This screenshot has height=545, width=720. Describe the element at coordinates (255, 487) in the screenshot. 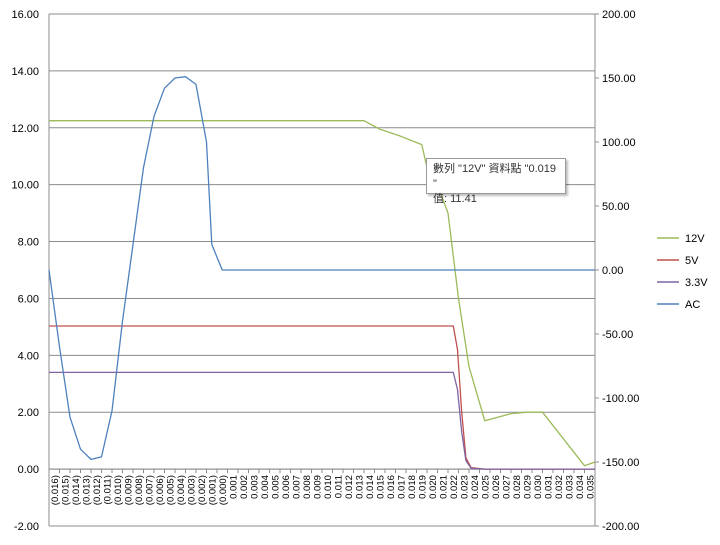

I see `x-tick-label: 0.003` at that location.